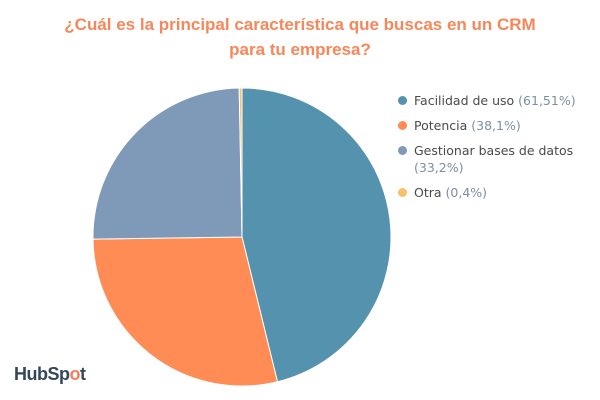  What do you see at coordinates (443, 125) in the screenshot?
I see `legend-label: Potencia` at bounding box center [443, 125].